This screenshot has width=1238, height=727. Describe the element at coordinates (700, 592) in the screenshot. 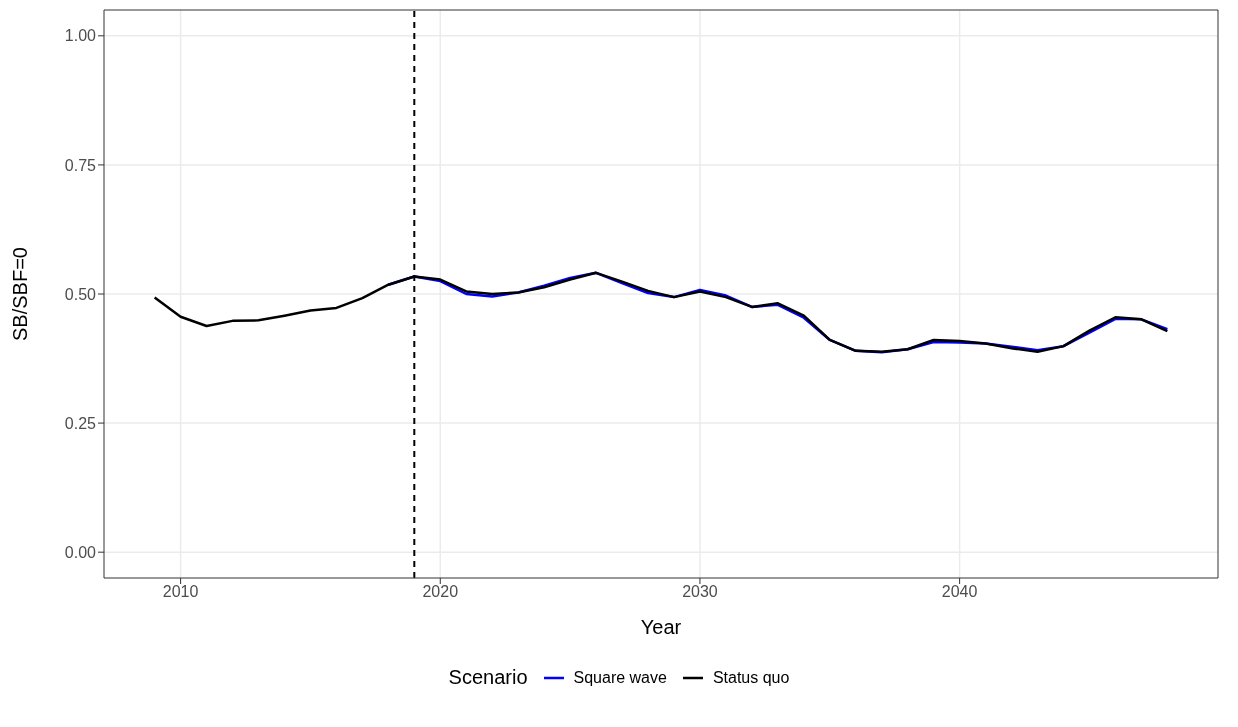

I see `x-tick-label: 2030` at that location.